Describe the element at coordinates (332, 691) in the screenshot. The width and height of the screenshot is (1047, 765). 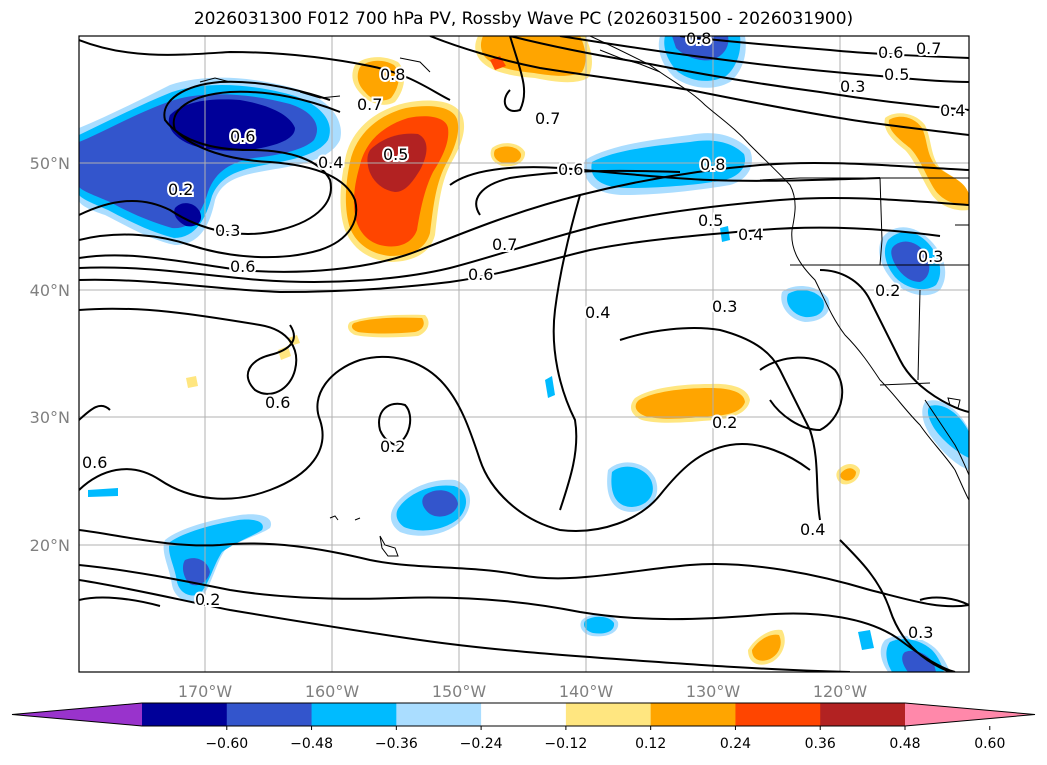
I see `lon-label: 160°W` at that location.